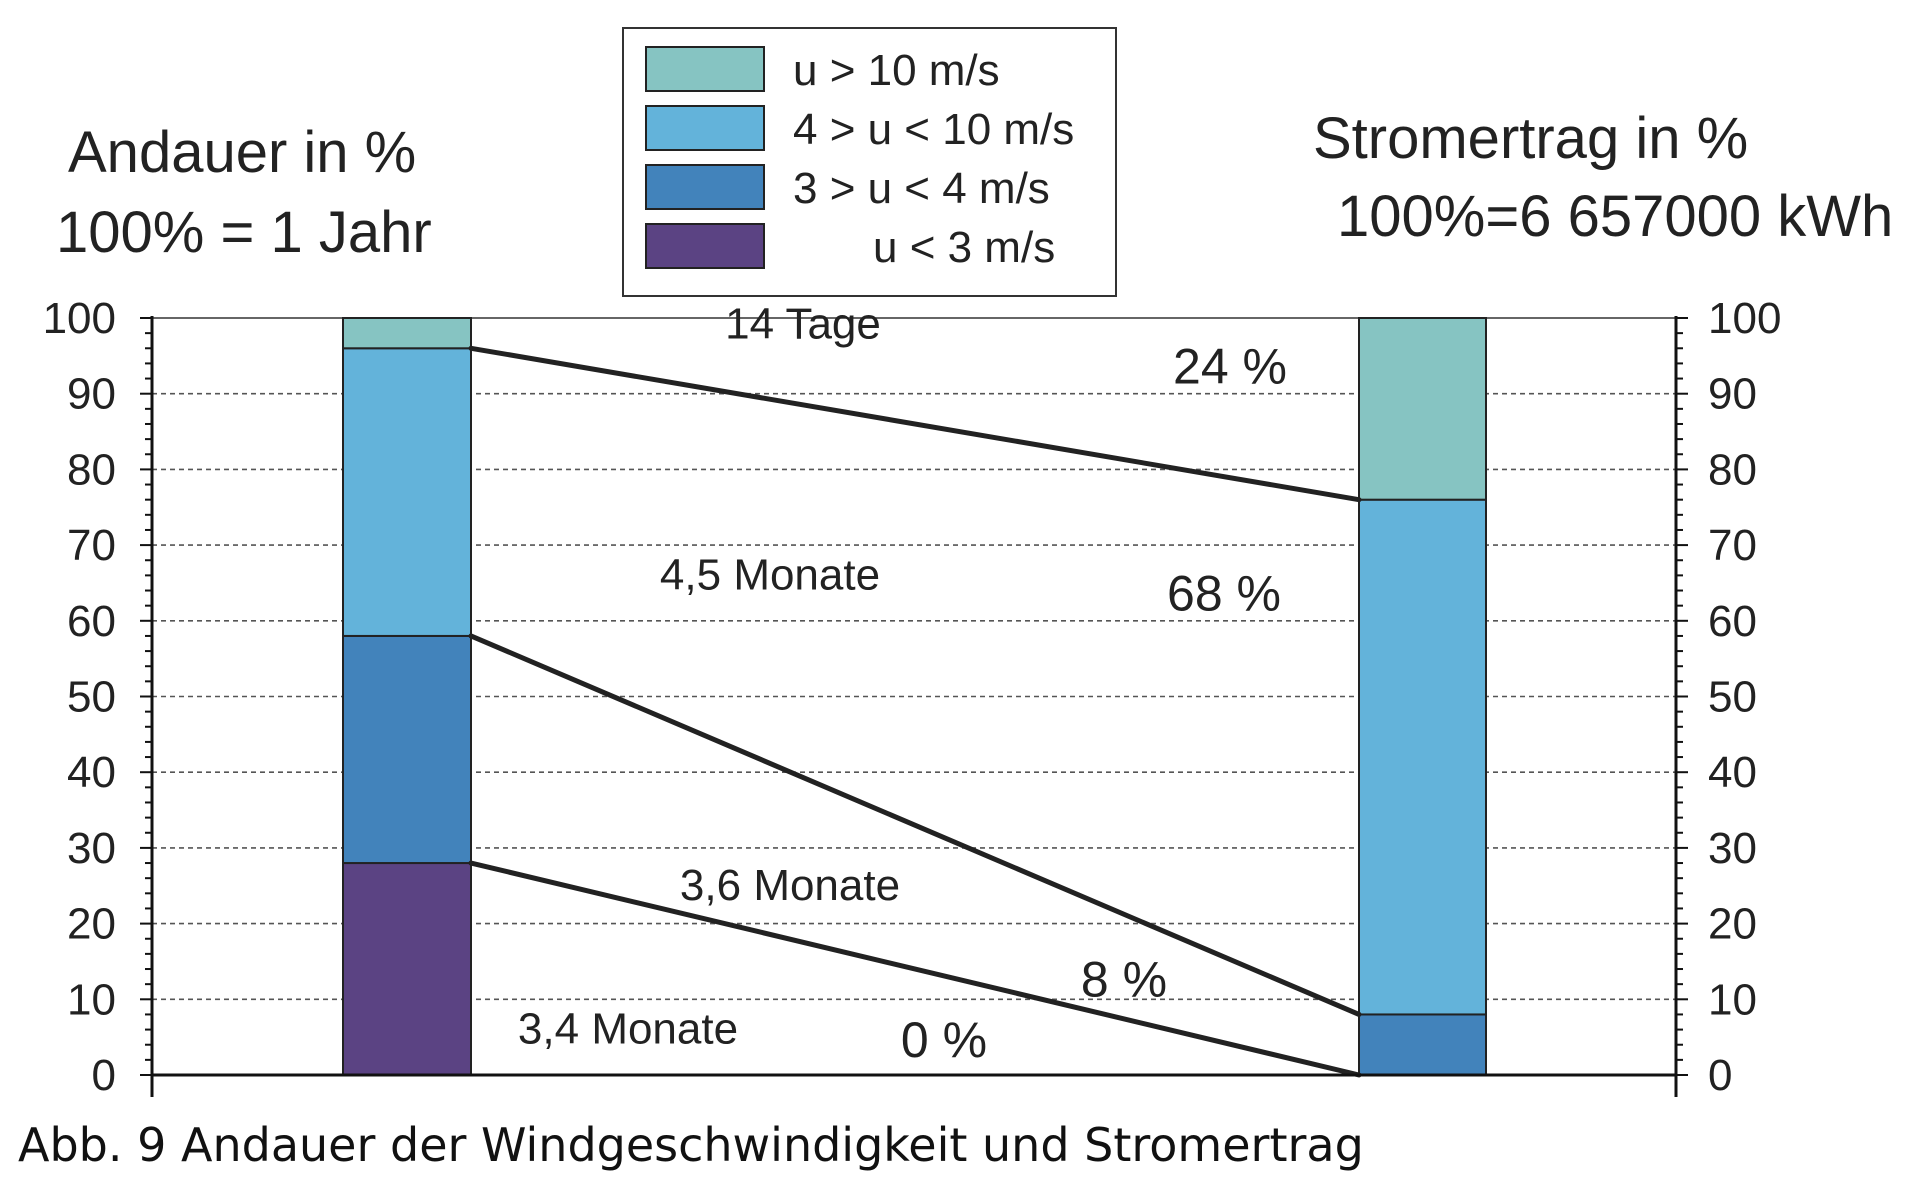 The width and height of the screenshot is (1928, 1184). I want to click on energy-label: 24 %, so click(1230, 366).